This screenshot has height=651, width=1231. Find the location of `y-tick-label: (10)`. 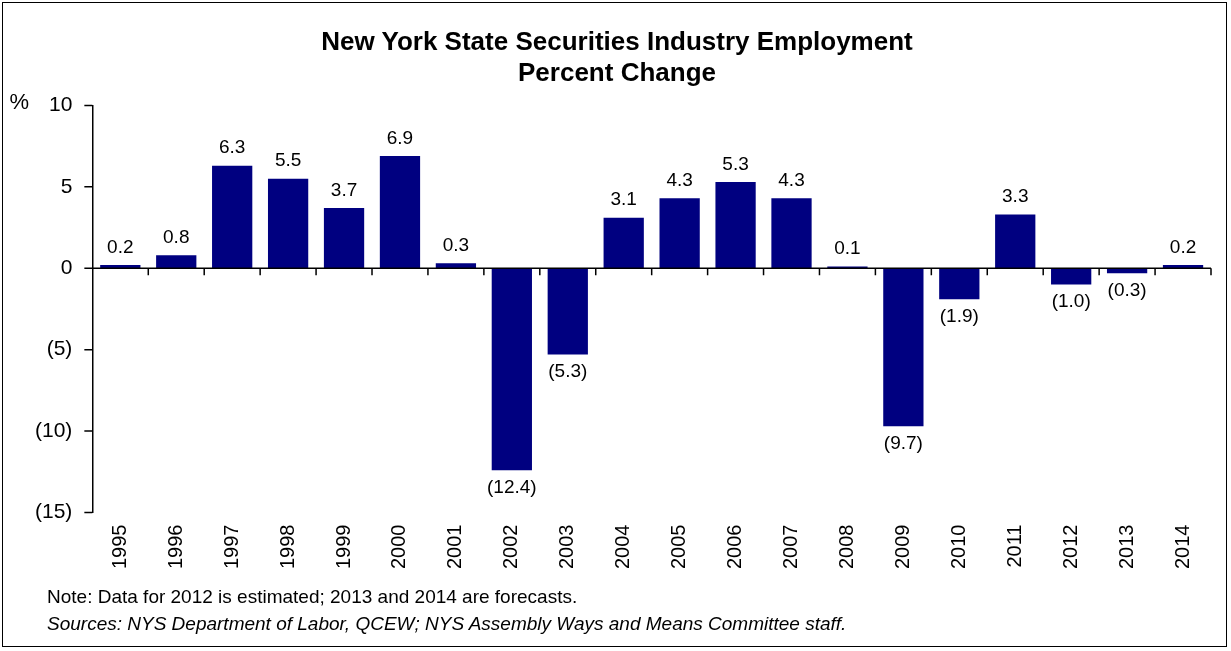

y-tick-label: (10) is located at coordinates (53, 429).